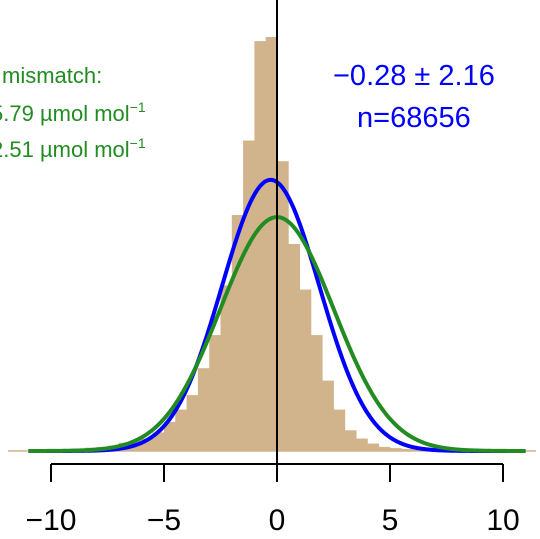 The height and width of the screenshot is (539, 540). I want to click on mismatch-value-2-number: 2.51, so click(17, 149).